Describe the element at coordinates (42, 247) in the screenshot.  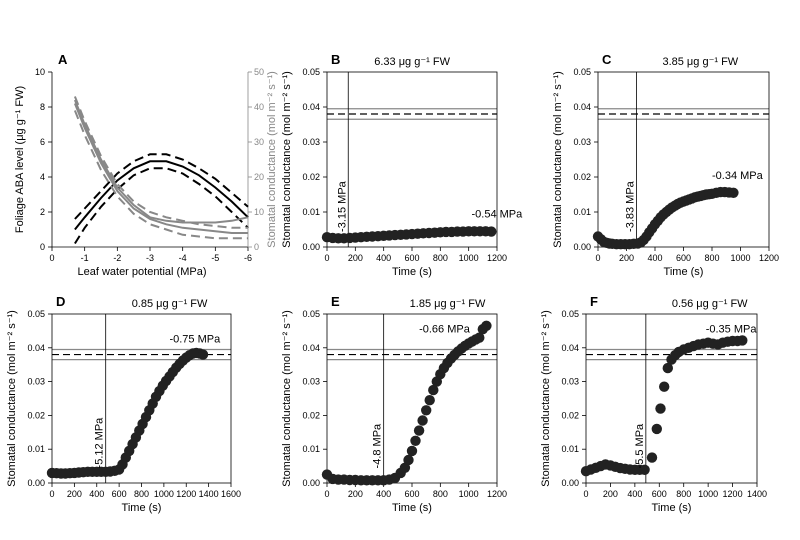
I see `y-tick-label: 0` at that location.